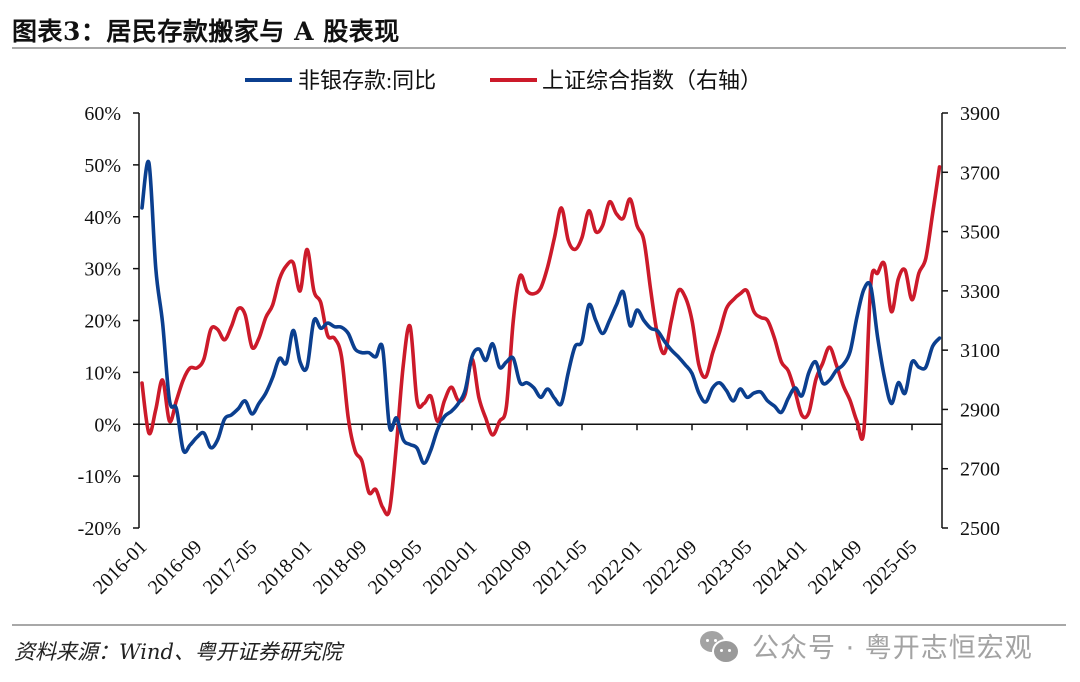 This screenshot has height=682, width=1080. Describe the element at coordinates (980, 470) in the screenshot. I see `y-right-tick-label: 2700` at that location.